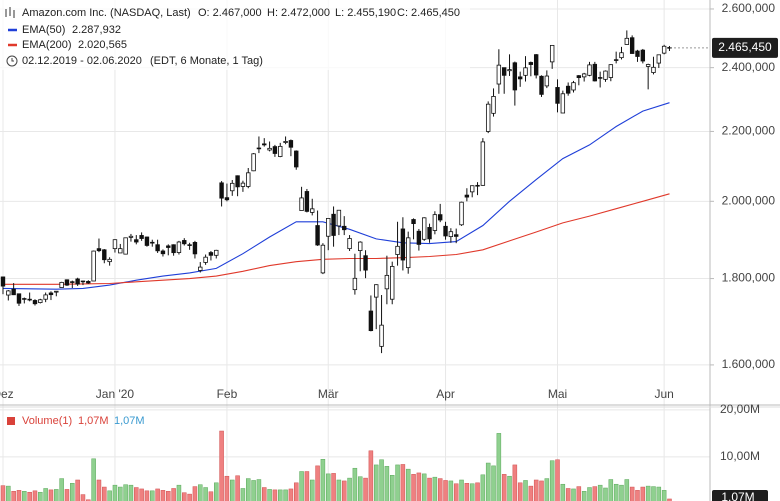 This screenshot has width=780, height=501. What do you see at coordinates (12, 61) in the screenshot?
I see `clock-icon` at bounding box center [12, 61].